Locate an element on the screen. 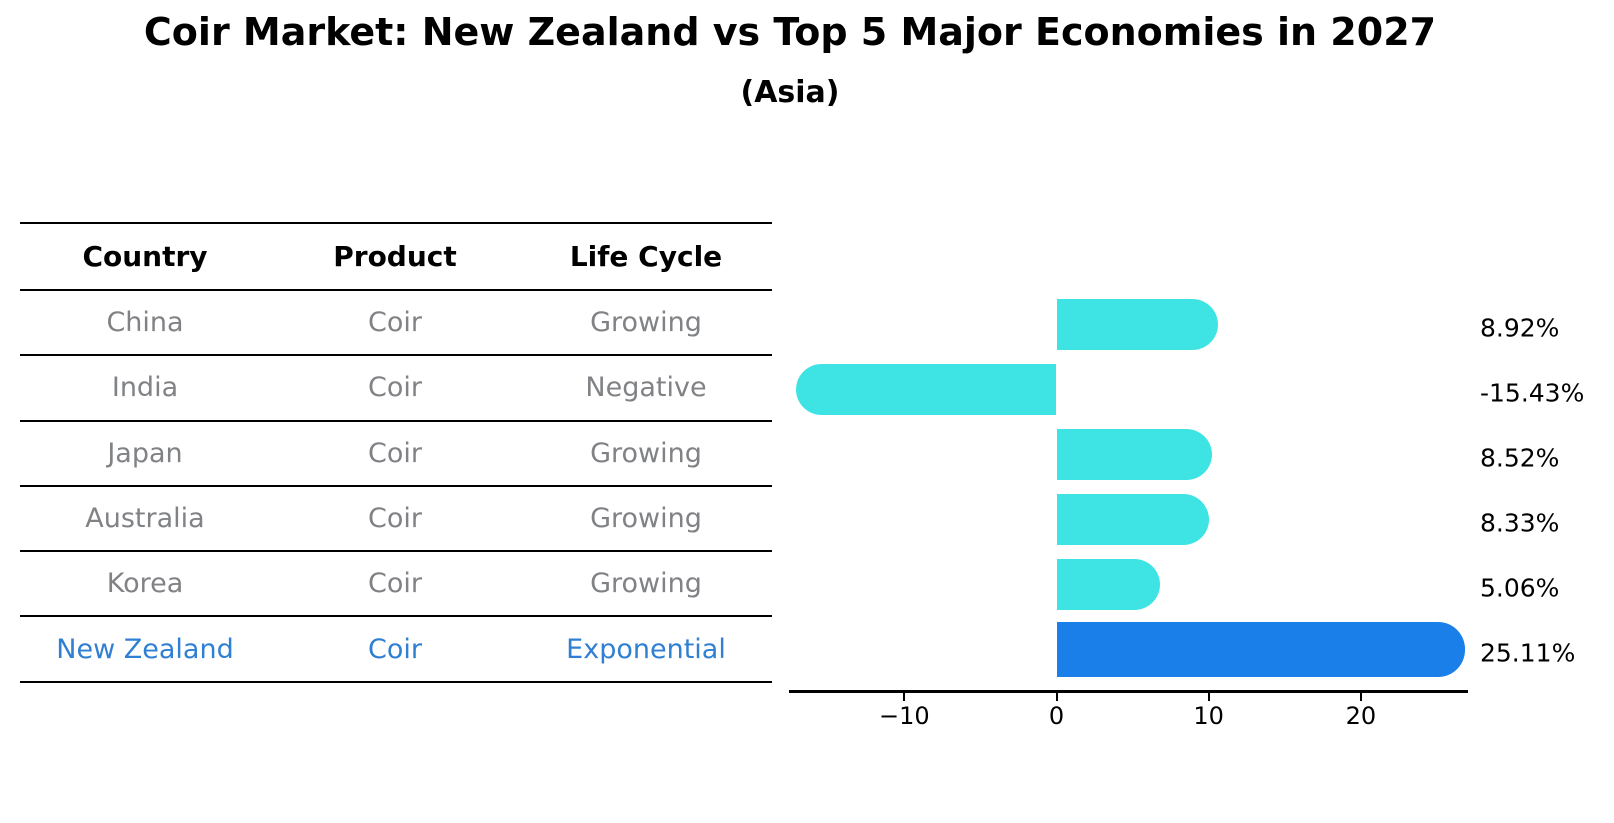 The image size is (1614, 823). x-tick-label: 10 is located at coordinates (1208, 716).